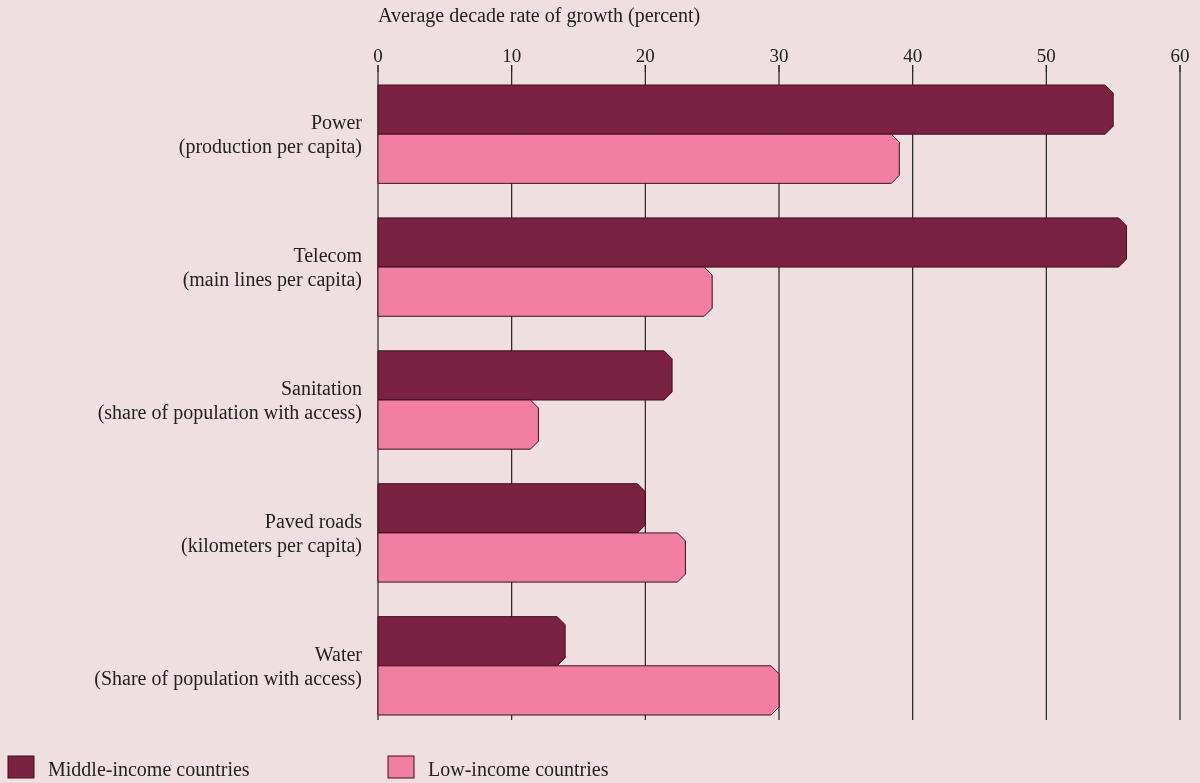 The width and height of the screenshot is (1200, 783). Describe the element at coordinates (779, 55) in the screenshot. I see `x-tick-label: 30` at that location.